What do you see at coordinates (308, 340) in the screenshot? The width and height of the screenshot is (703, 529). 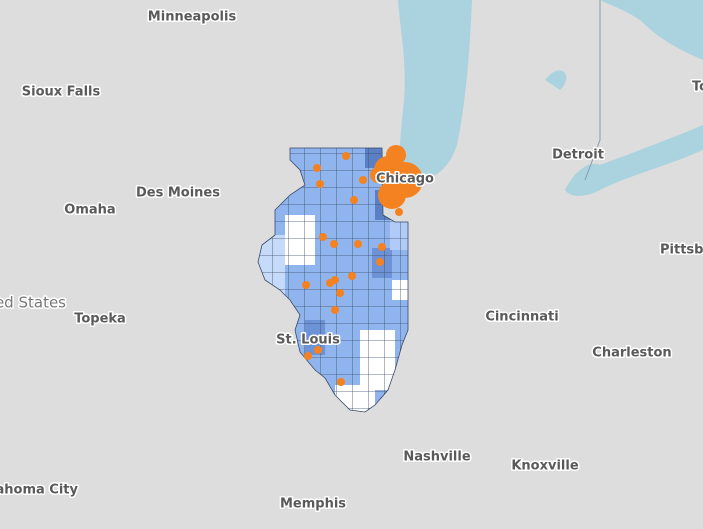 I see `city-label: St. Louis` at bounding box center [308, 340].